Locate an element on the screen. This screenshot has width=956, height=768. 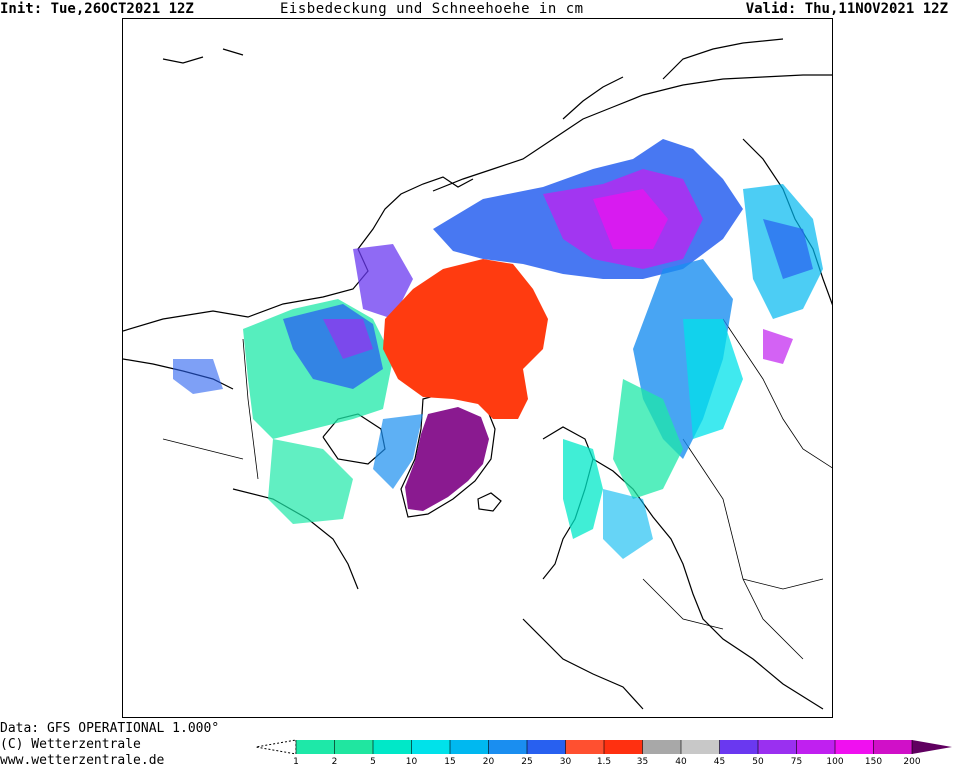
scale-tick-label: 15 is located at coordinates (450, 762).